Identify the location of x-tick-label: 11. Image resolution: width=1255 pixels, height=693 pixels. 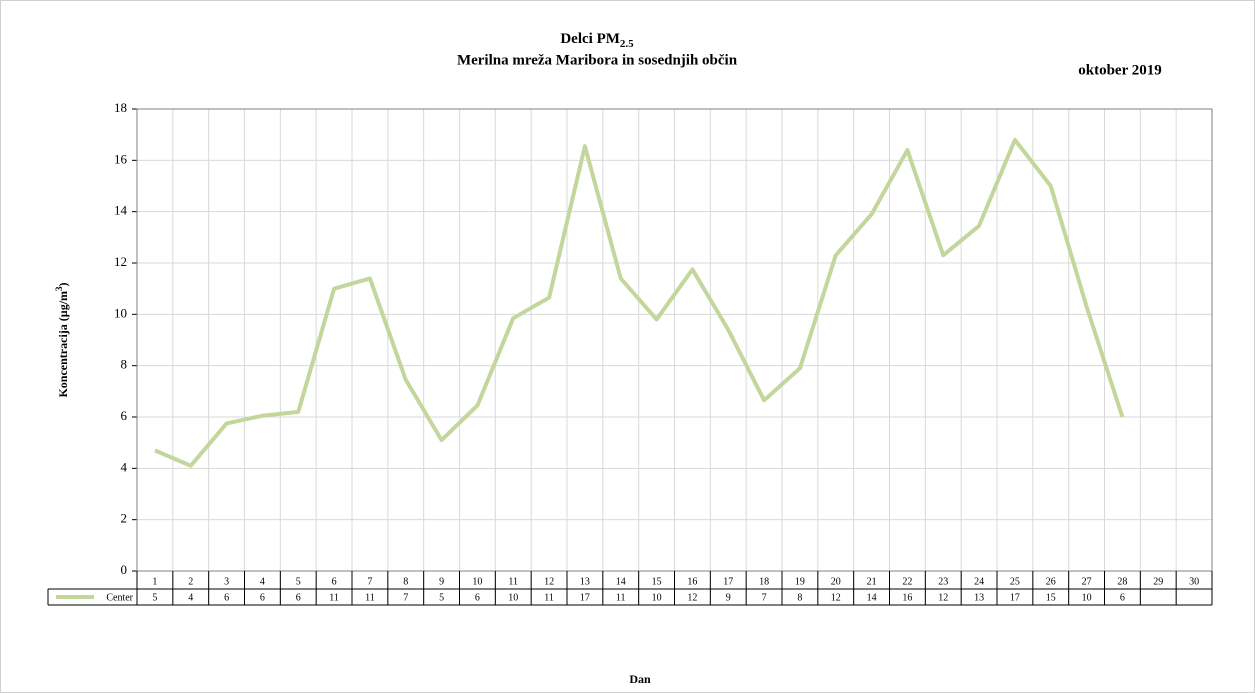
(513, 581).